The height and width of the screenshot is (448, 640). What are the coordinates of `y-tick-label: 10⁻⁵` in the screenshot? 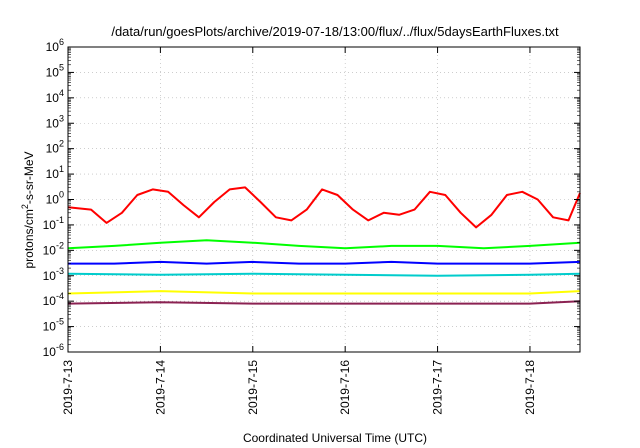 It's located at (53, 325).